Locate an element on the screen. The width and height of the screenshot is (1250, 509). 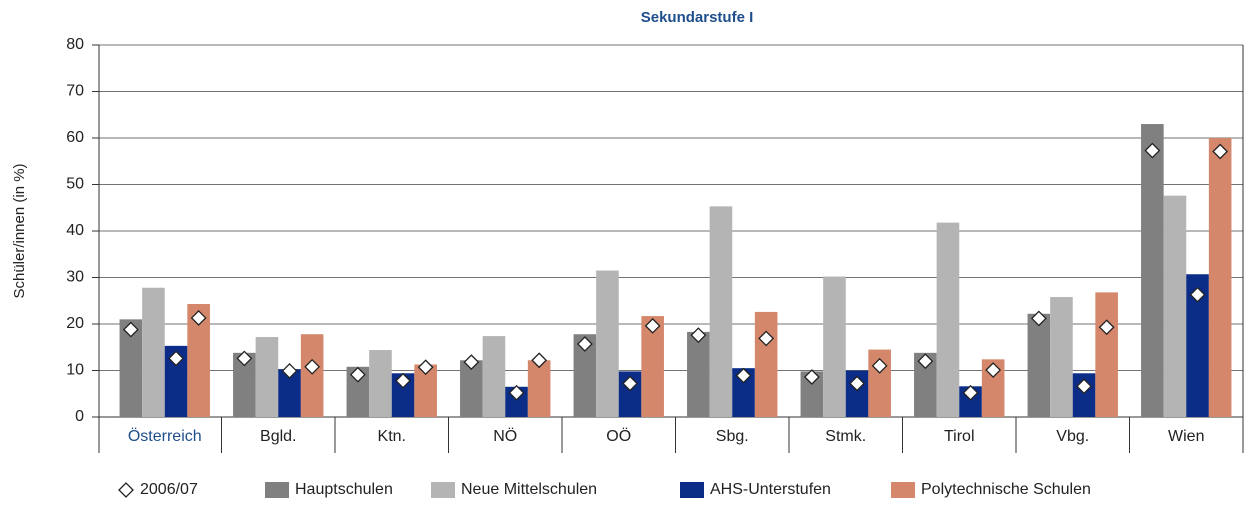
x-tick-label: Österreich is located at coordinates (165, 436).